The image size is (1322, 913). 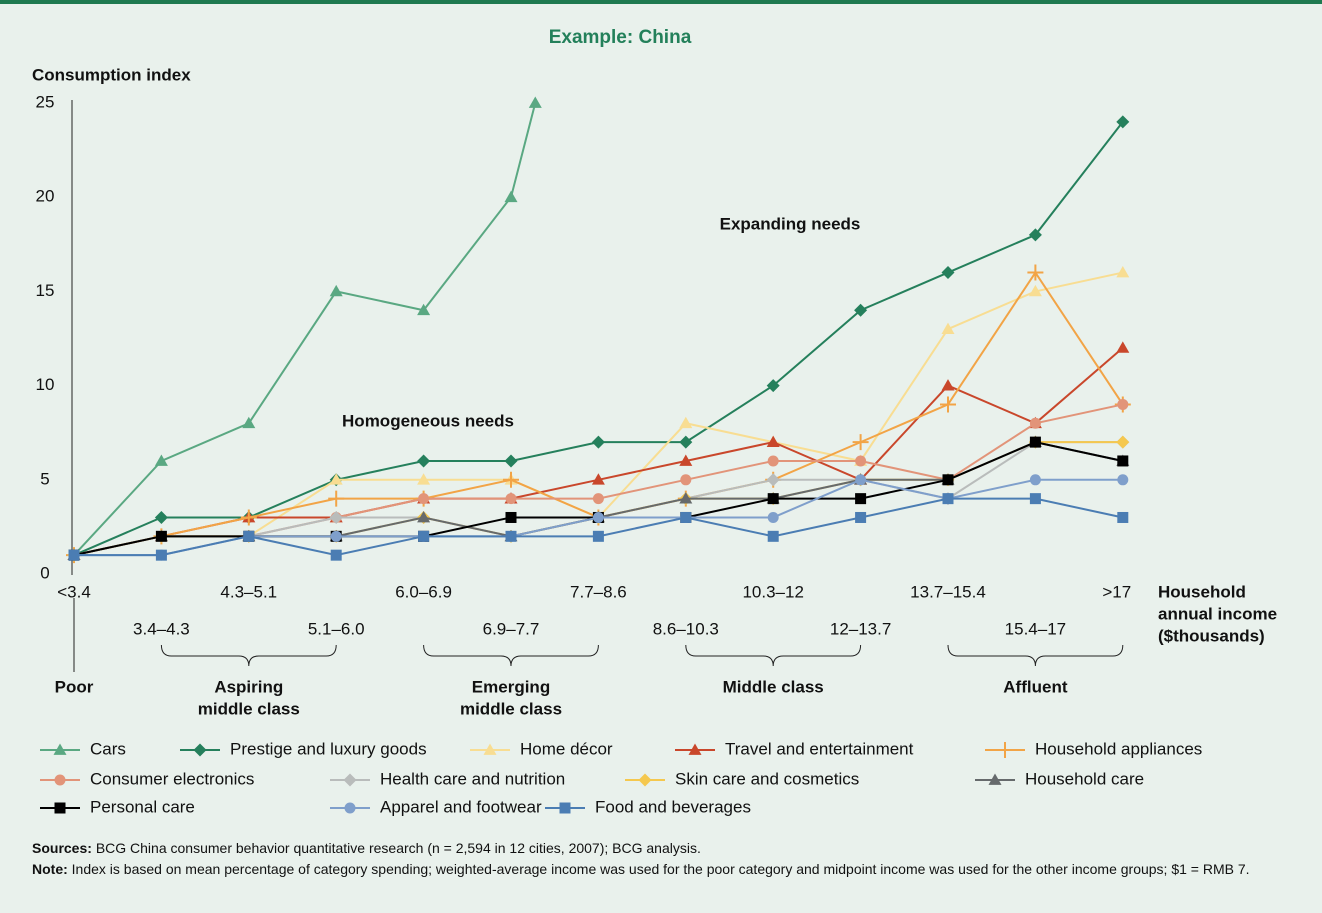 I want to click on legend-label: Home décor, so click(x=566, y=748).